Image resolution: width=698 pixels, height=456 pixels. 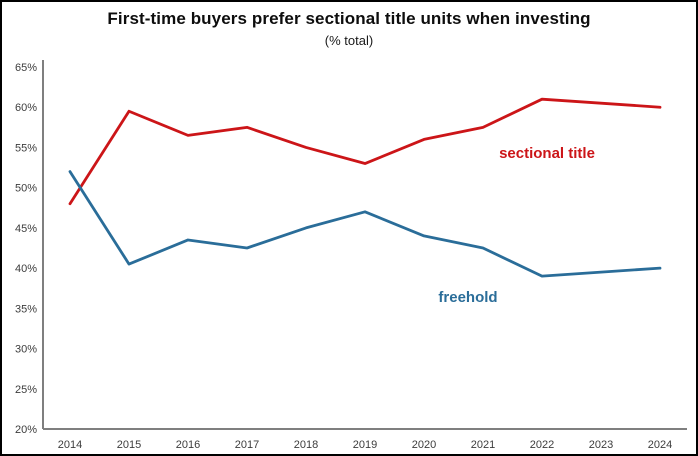 What do you see at coordinates (26, 269) in the screenshot?
I see `y-tick-label: 40%` at bounding box center [26, 269].